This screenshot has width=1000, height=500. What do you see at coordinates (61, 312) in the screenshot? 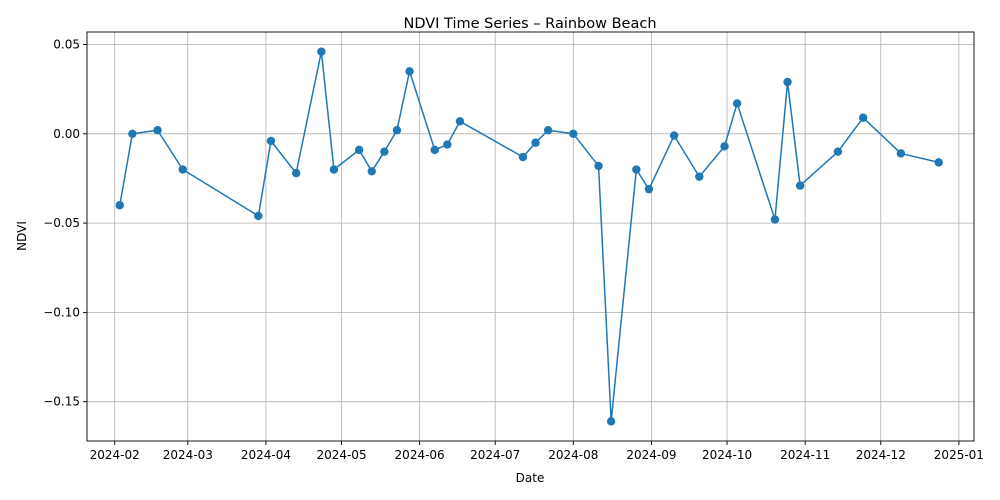
I see `y-tick-label: −0.10` at bounding box center [61, 312].